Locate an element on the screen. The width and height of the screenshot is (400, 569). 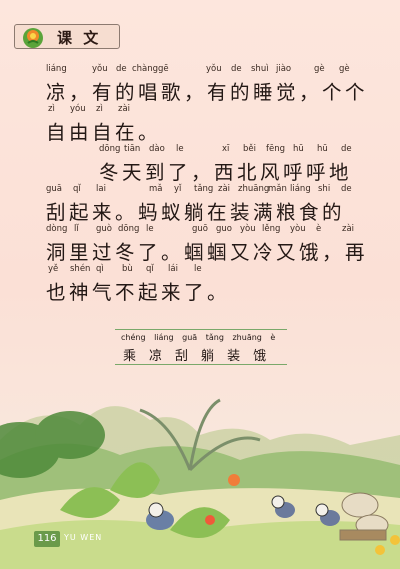
pinyin: tiān is located at coordinates (132, 149).